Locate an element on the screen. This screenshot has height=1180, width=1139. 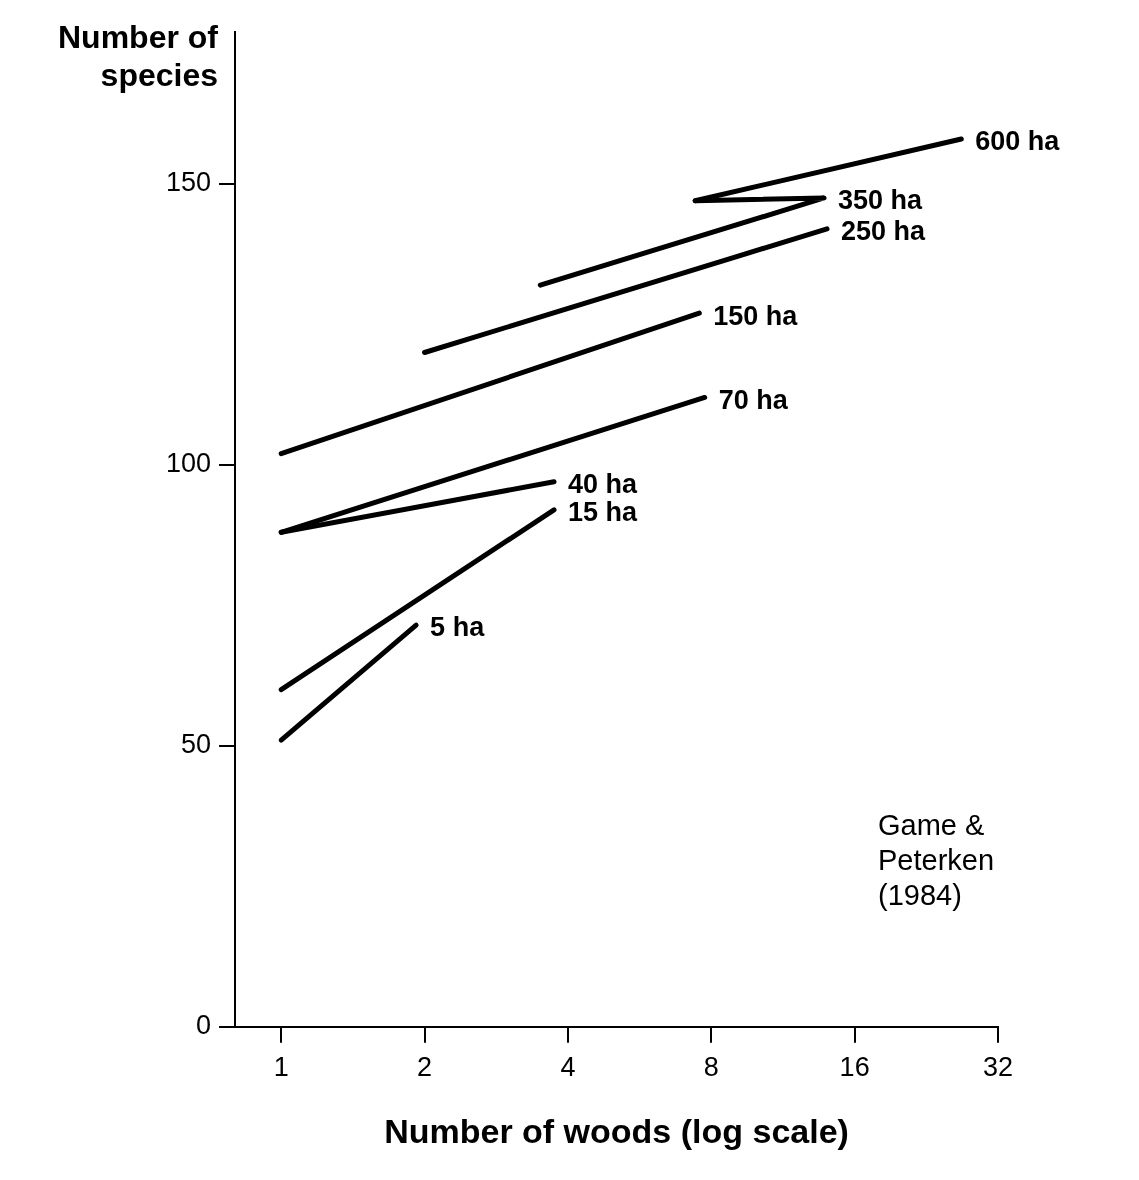
x-tick-label: 1 is located at coordinates (281, 1067).